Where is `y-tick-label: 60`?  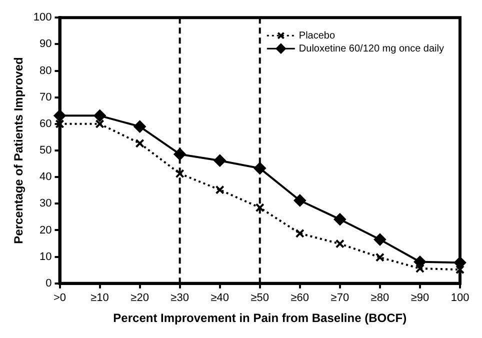
y-tick-label: 60 is located at coordinates (46, 124).